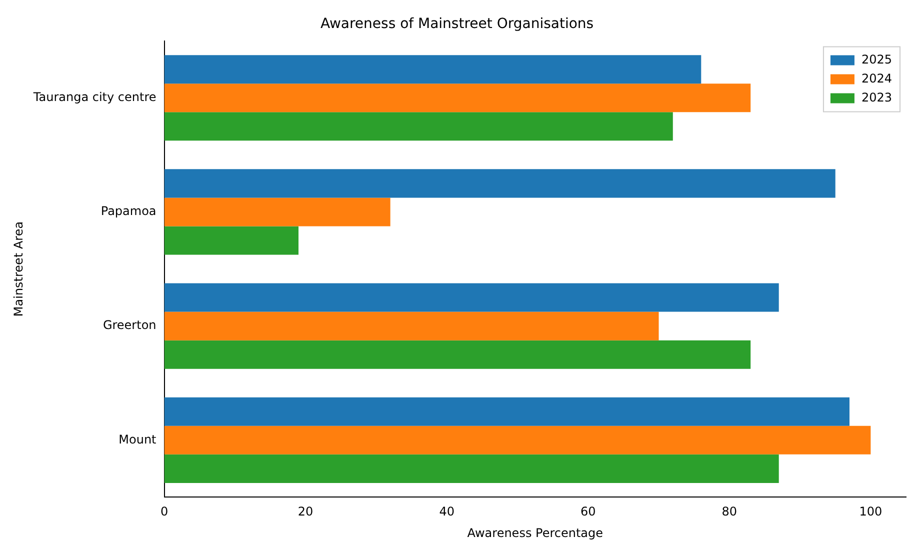  Describe the element at coordinates (306, 511) in the screenshot. I see `x-tick-label: 20` at that location.